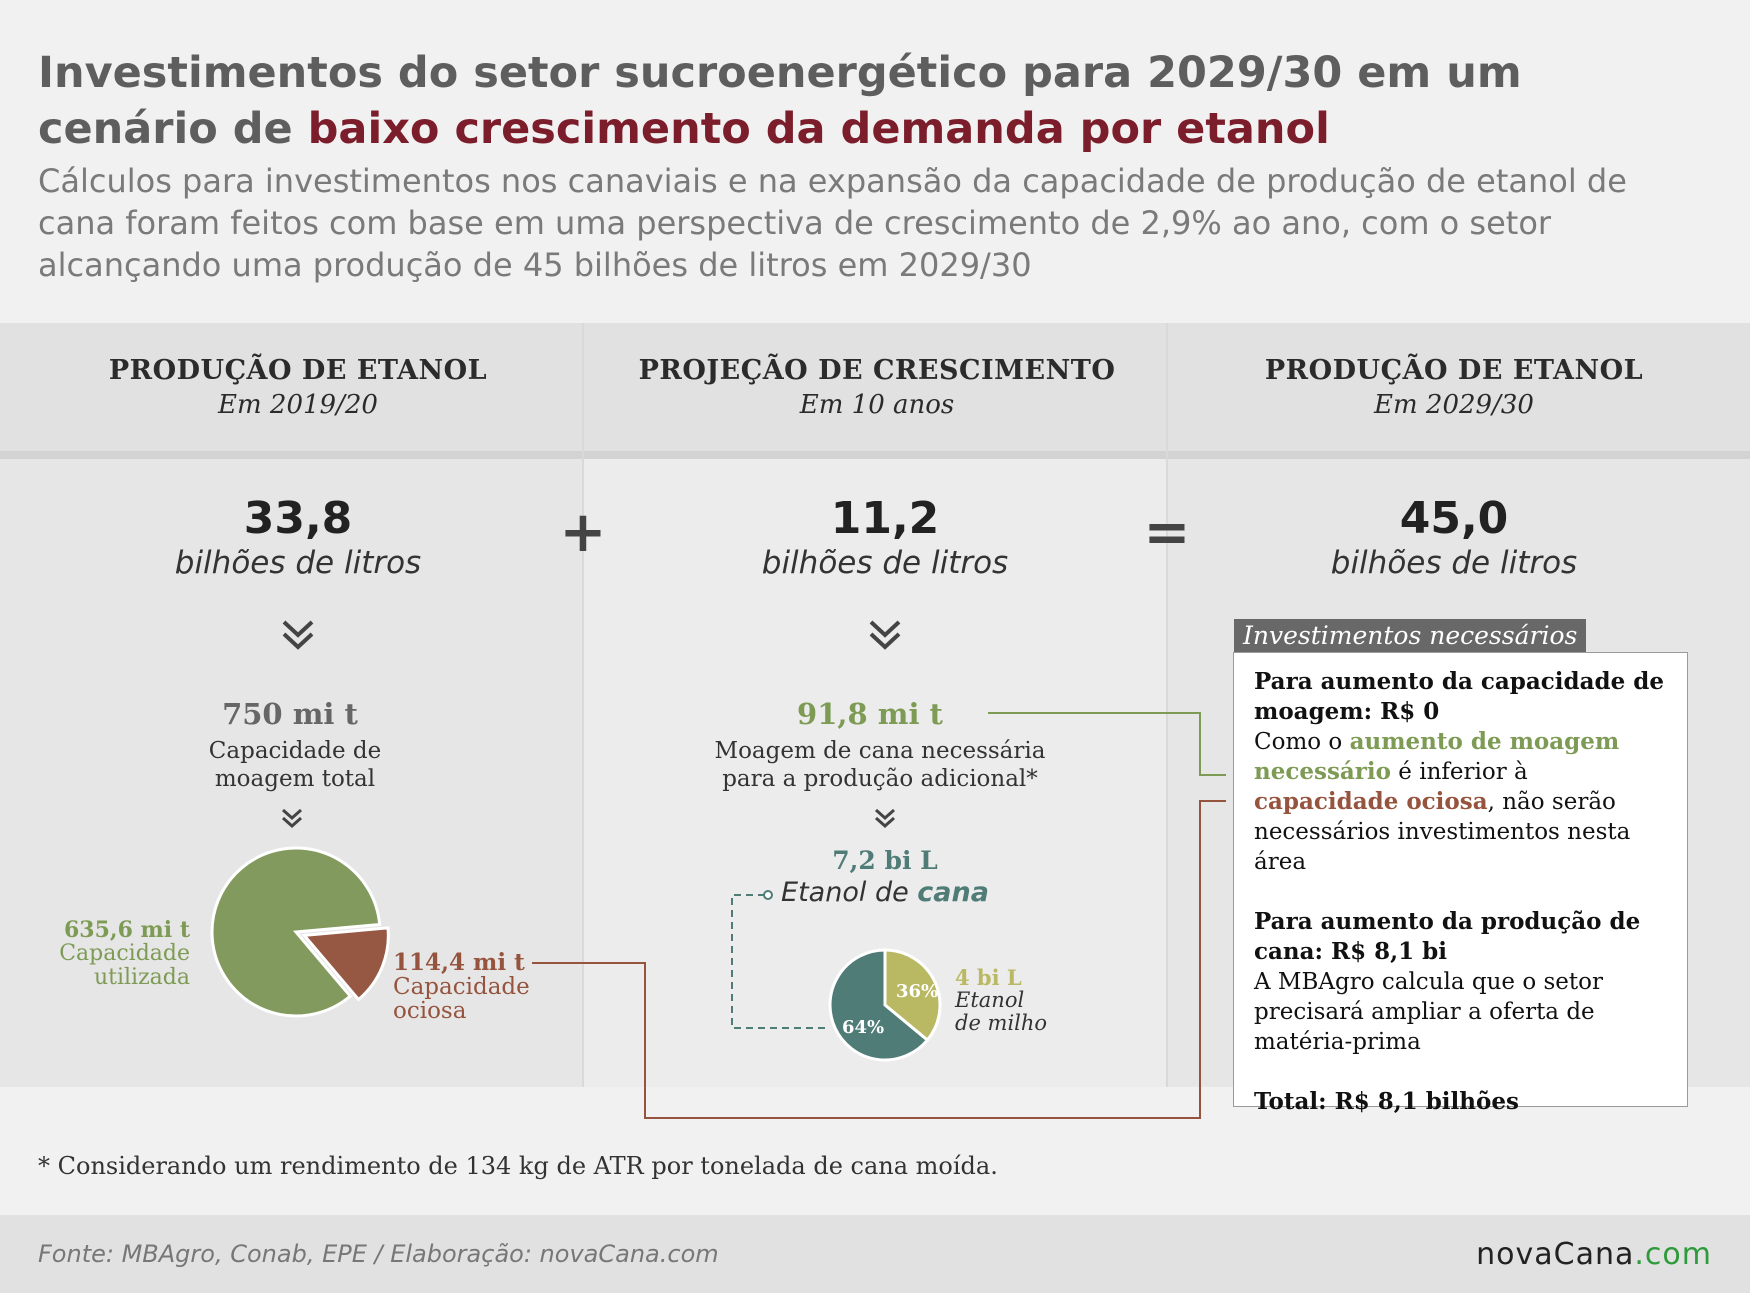 This screenshot has height=1293, width=1750. What do you see at coordinates (885, 563) in the screenshot?
I see `growth-unit: bilhões de litros` at bounding box center [885, 563].